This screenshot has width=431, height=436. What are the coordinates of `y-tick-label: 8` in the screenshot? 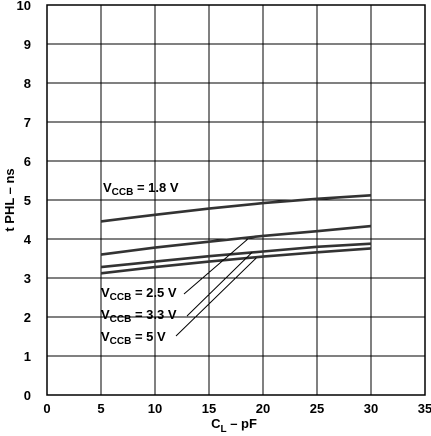 It's located at (27, 83).